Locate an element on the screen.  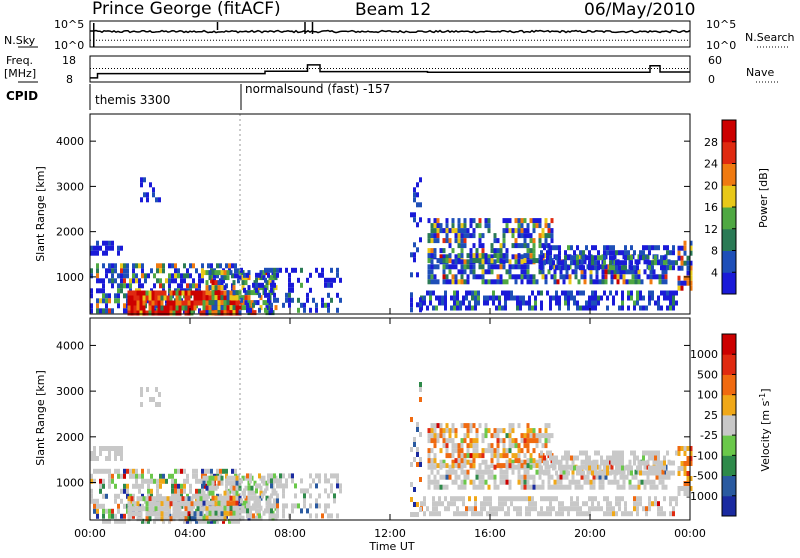
colorbar-tick-label: -500 is located at coordinates (705, 476).